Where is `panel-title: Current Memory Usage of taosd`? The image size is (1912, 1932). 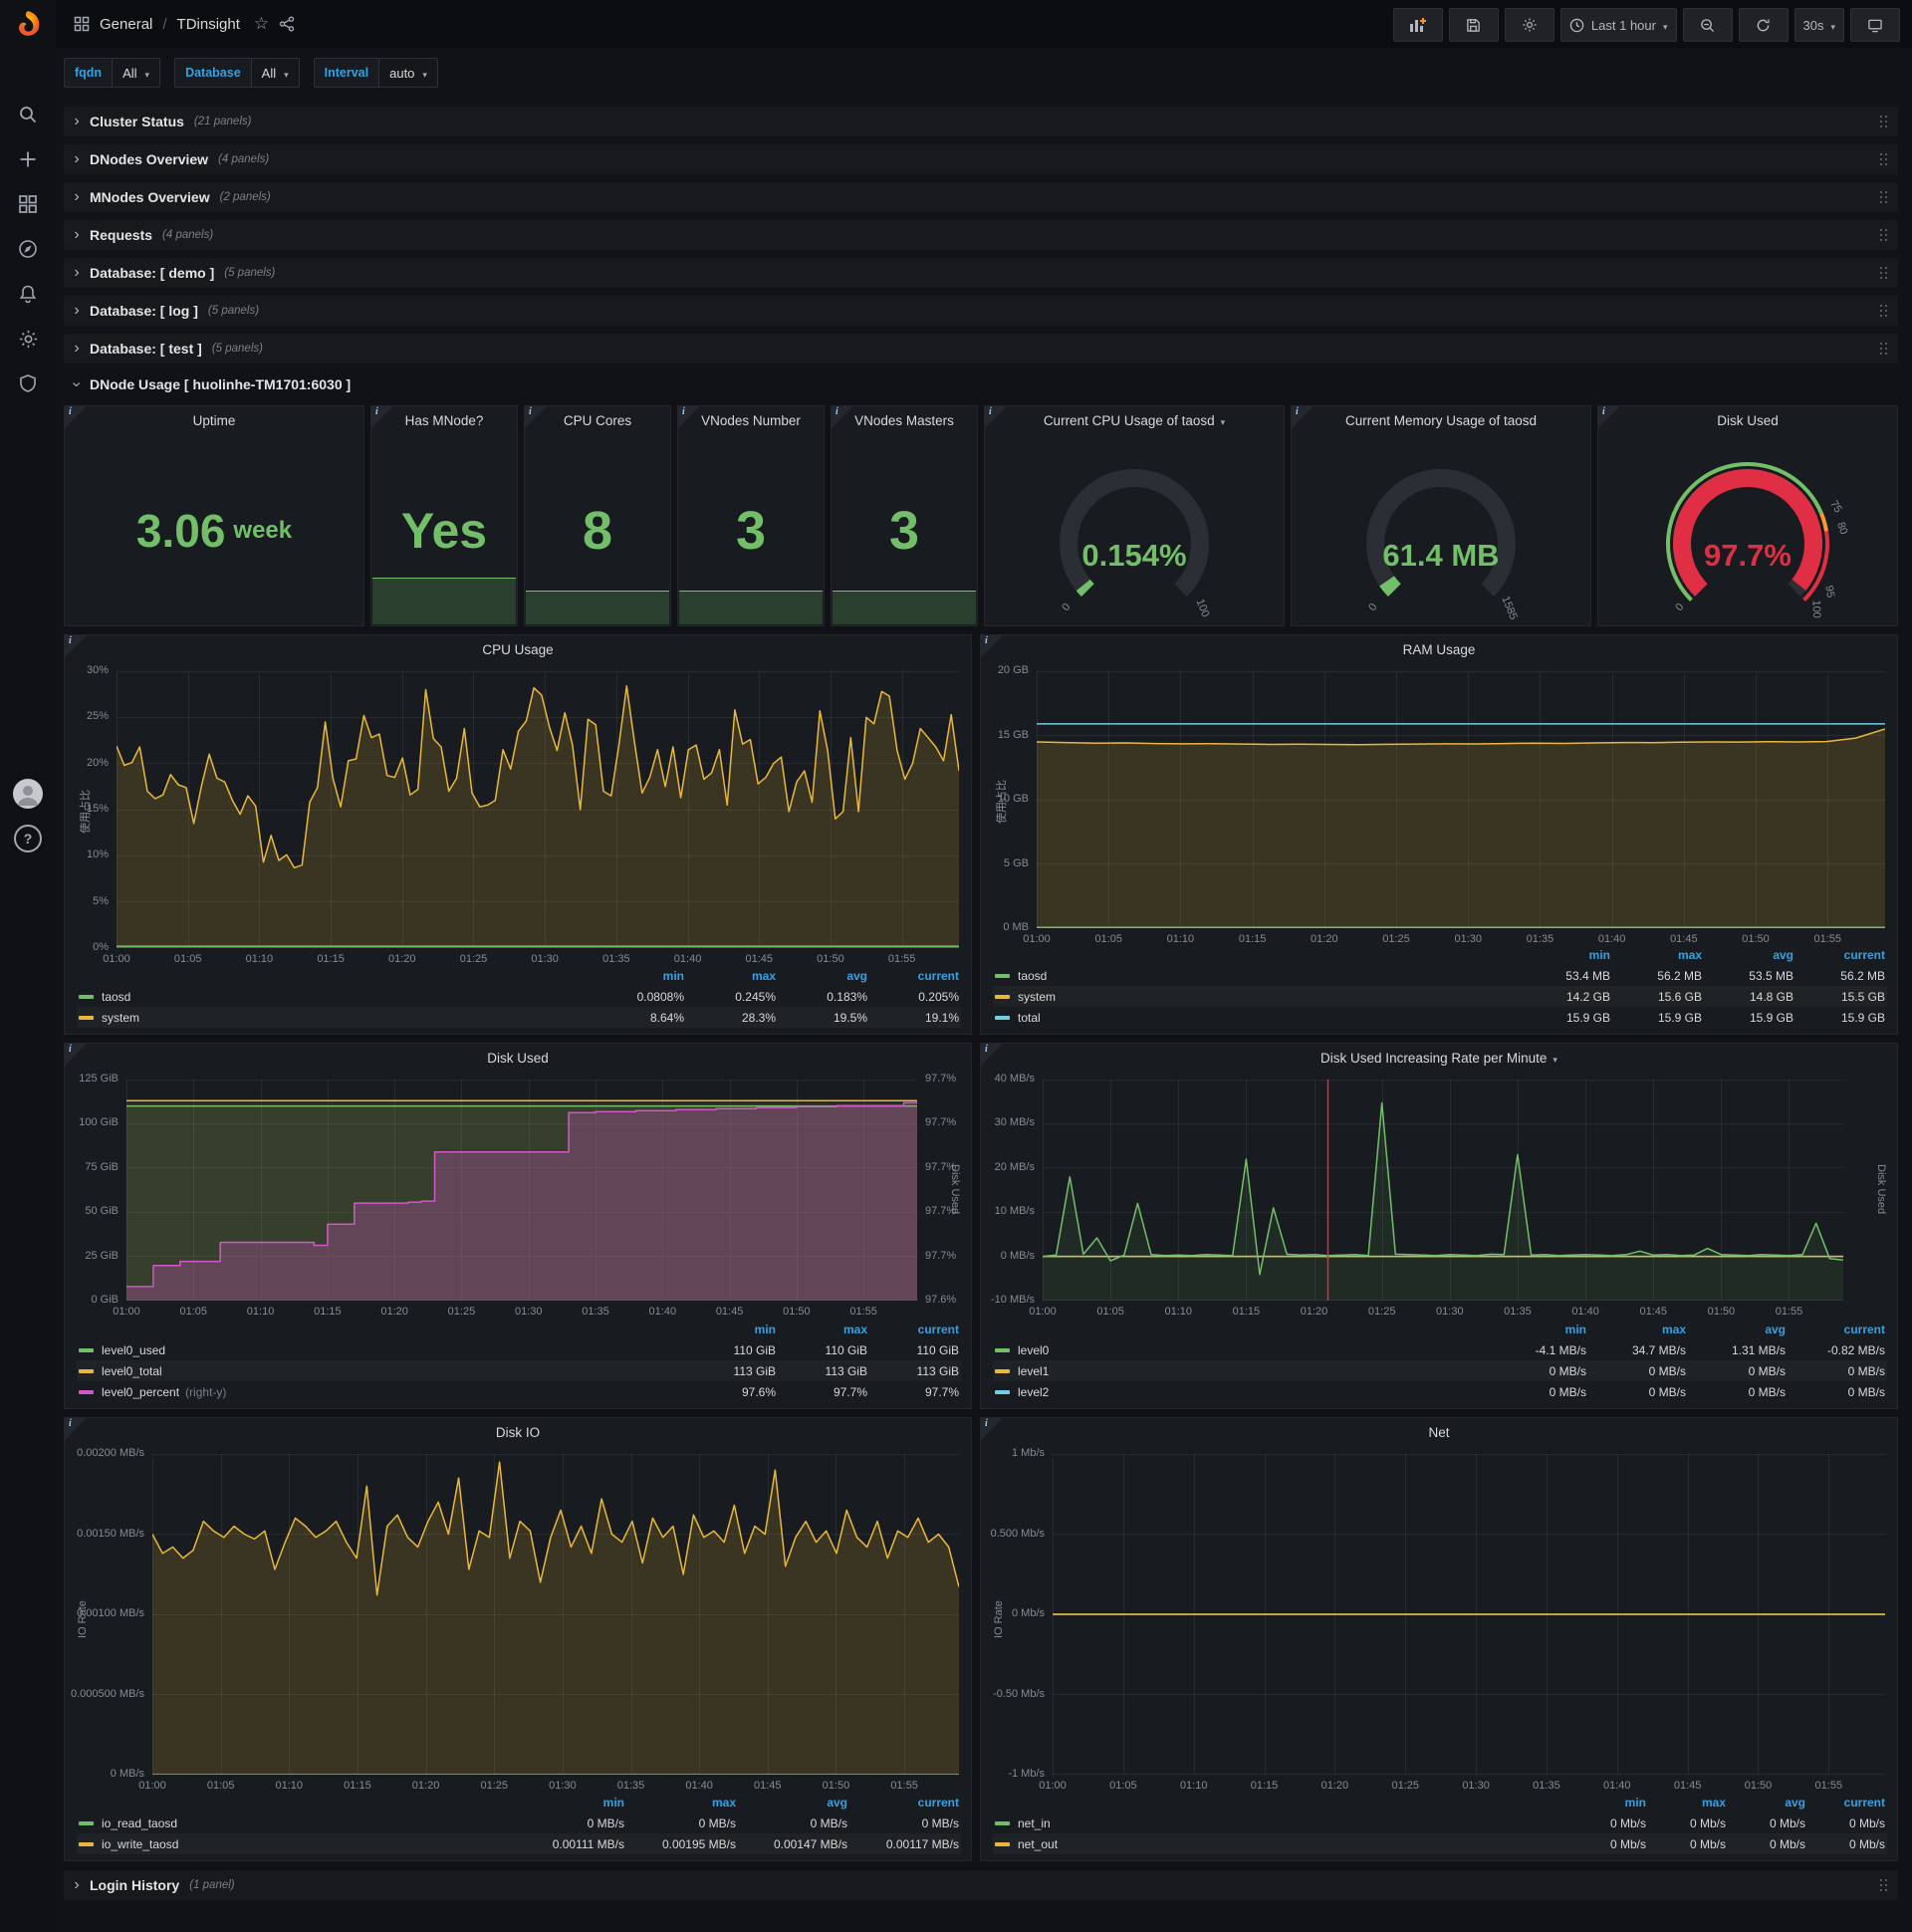 panel-title: Current Memory Usage of taosd is located at coordinates (1441, 420).